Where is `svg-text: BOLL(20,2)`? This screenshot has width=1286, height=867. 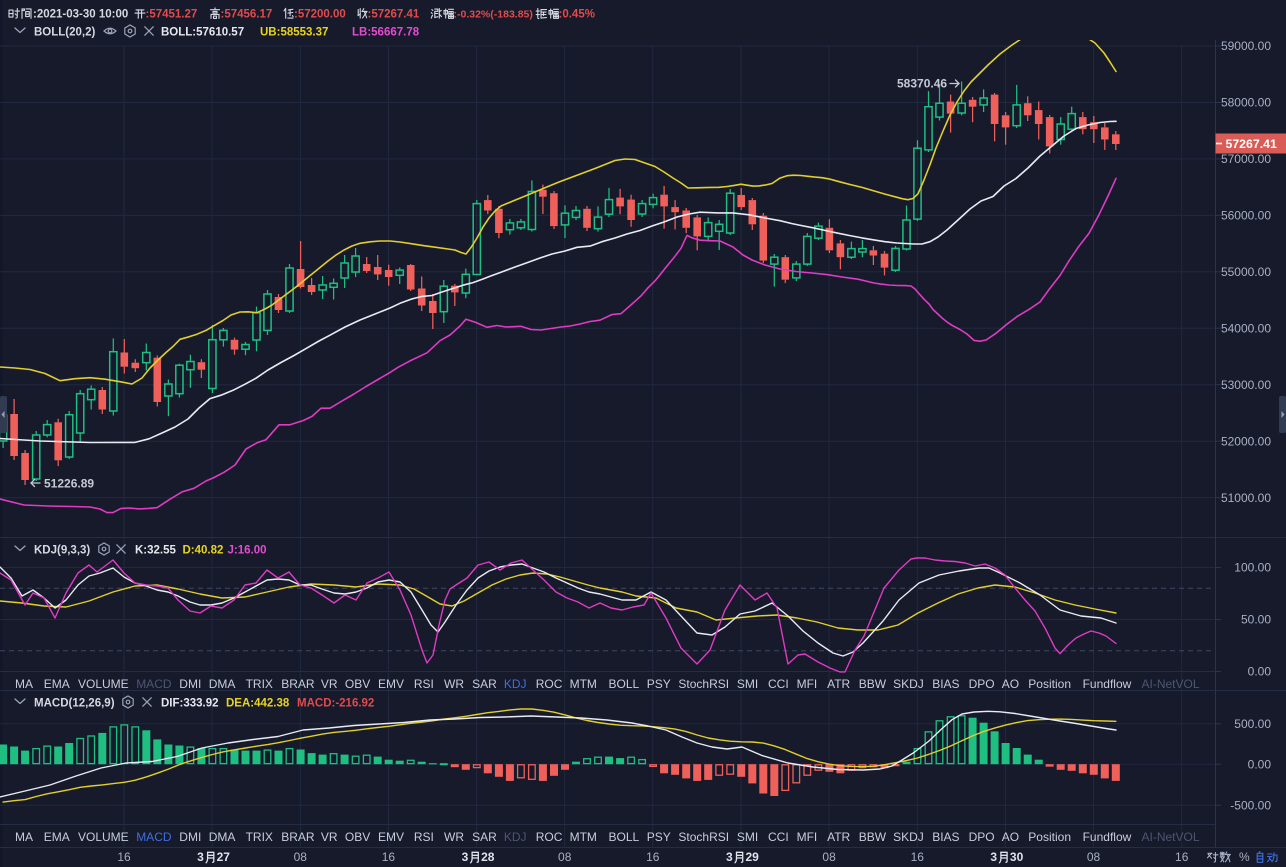 svg-text: BOLL(20,2) is located at coordinates (65, 32).